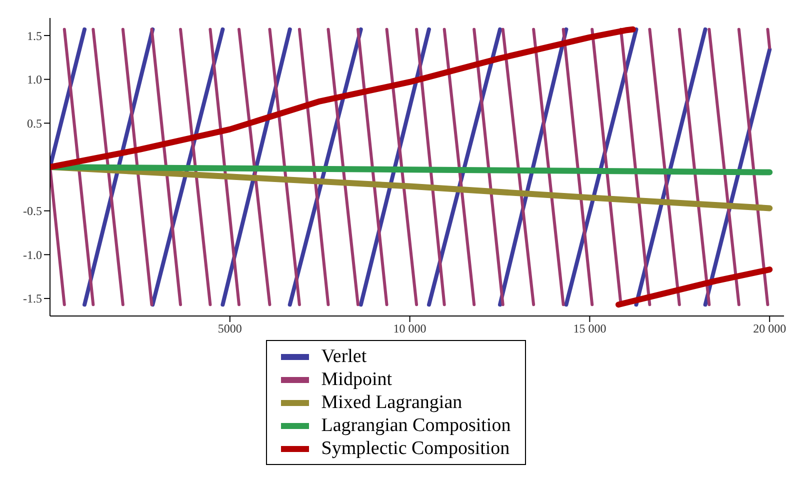  Describe the element at coordinates (230, 329) in the screenshot. I see `x-tick-label: 5000` at that location.